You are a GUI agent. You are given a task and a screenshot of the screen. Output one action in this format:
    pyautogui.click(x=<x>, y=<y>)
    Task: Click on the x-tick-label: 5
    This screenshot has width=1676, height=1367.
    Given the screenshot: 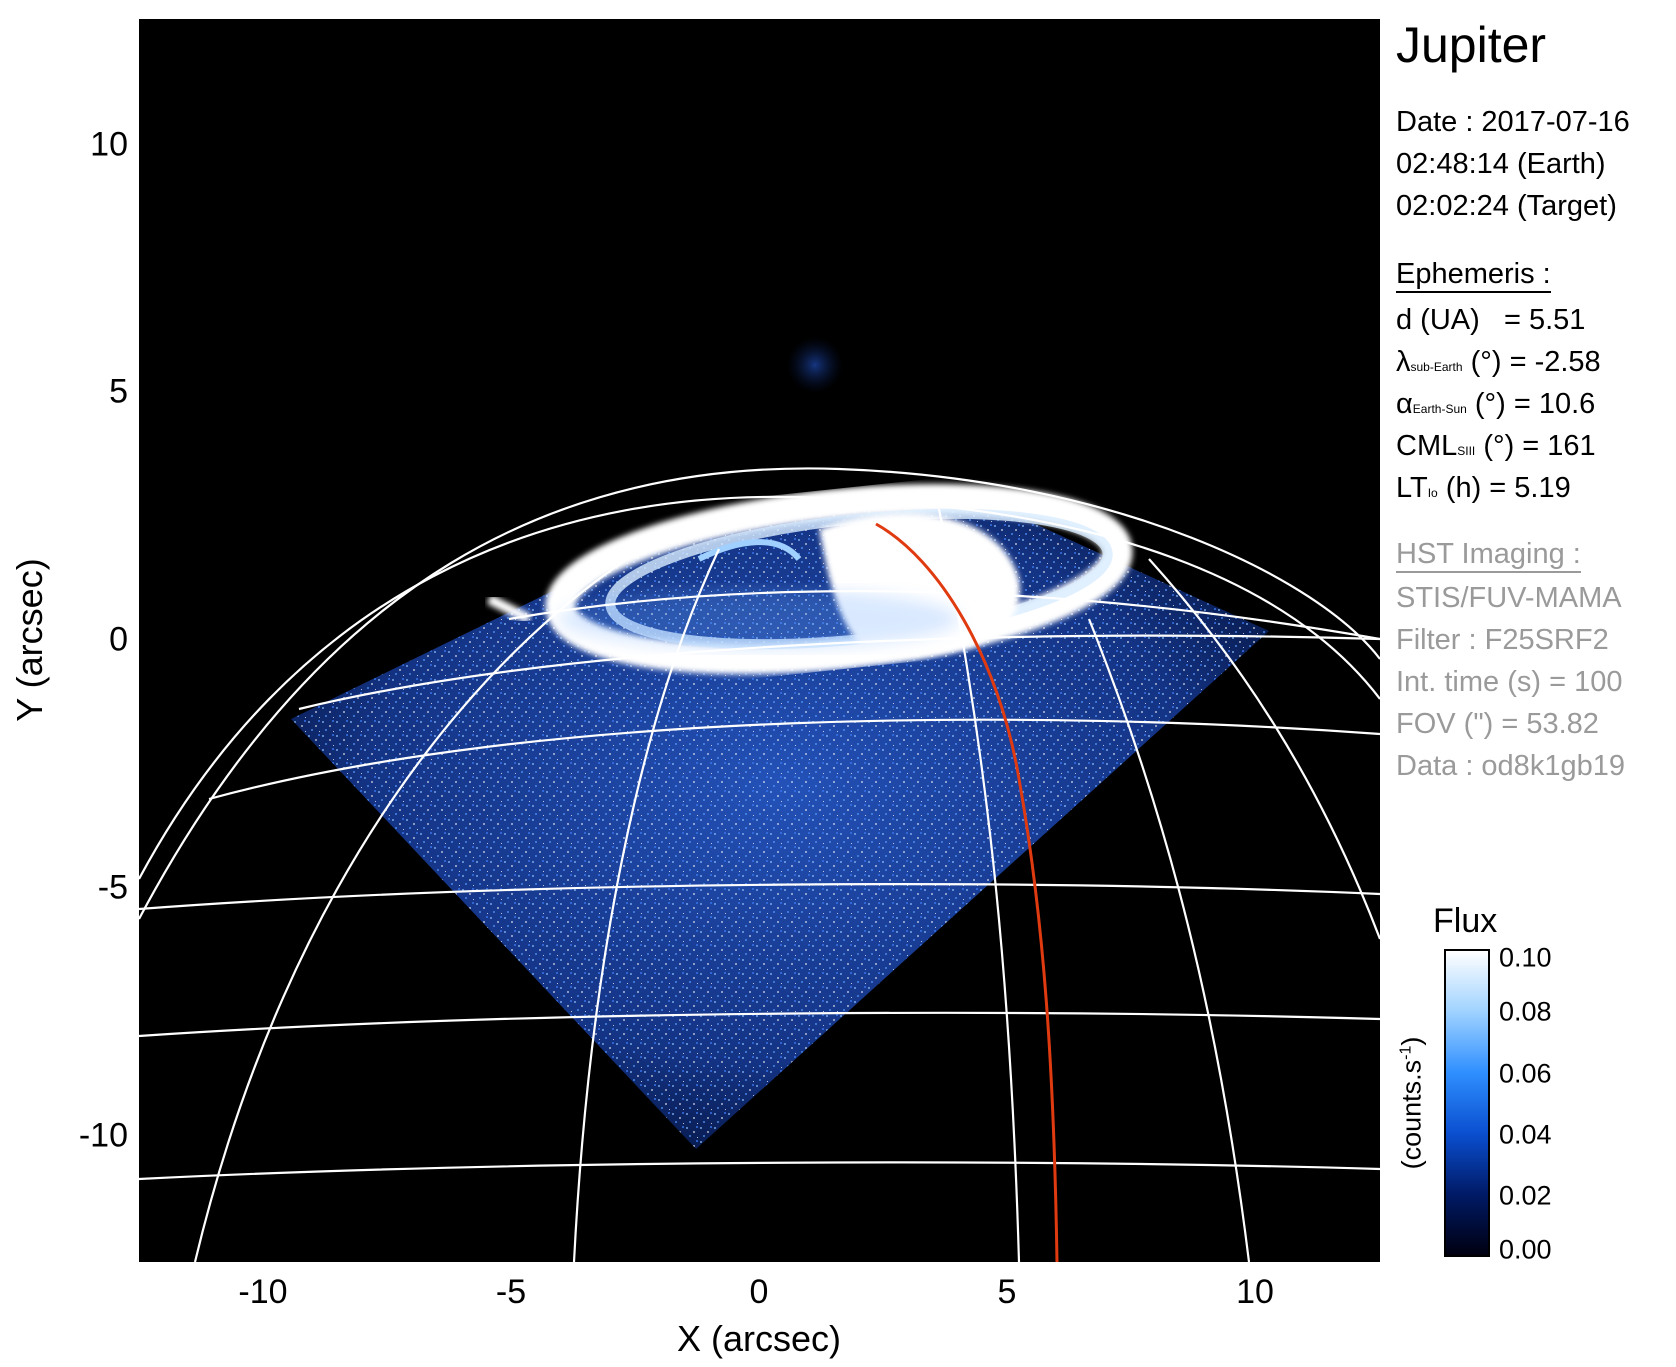 What is the action you would take?
    pyautogui.click(x=1007, y=1292)
    